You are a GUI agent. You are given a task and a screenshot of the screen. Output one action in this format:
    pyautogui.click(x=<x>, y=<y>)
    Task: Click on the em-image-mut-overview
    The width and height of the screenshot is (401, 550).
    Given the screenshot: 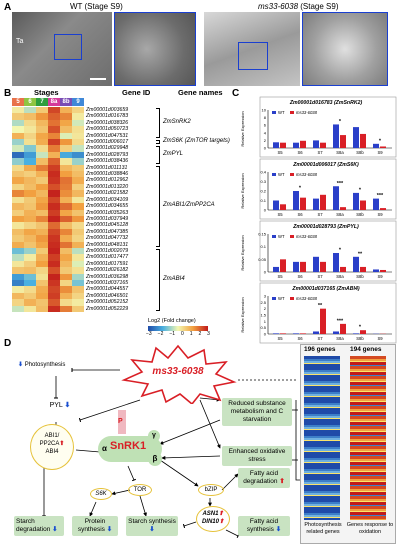 What is the action you would take?
    pyautogui.click(x=252, y=49)
    